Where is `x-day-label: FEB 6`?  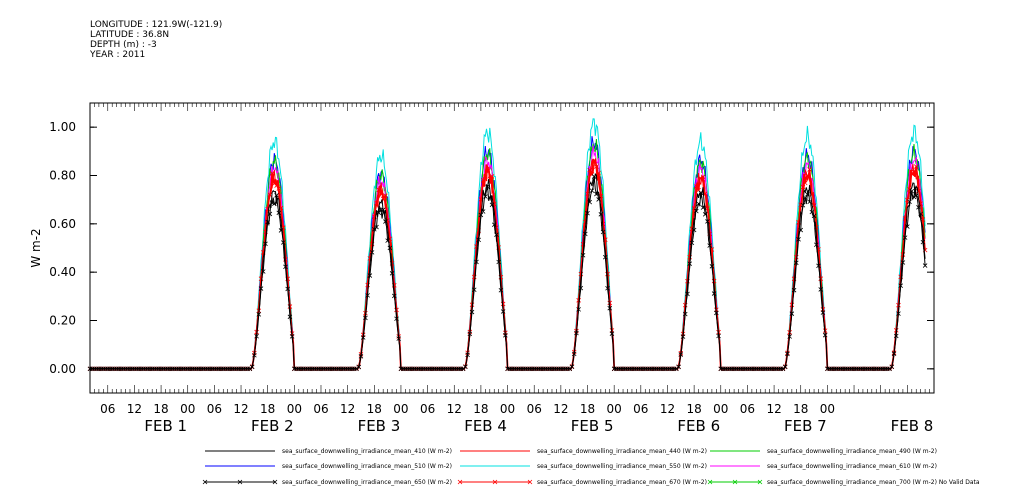 x-day-label: FEB 6 is located at coordinates (698, 426).